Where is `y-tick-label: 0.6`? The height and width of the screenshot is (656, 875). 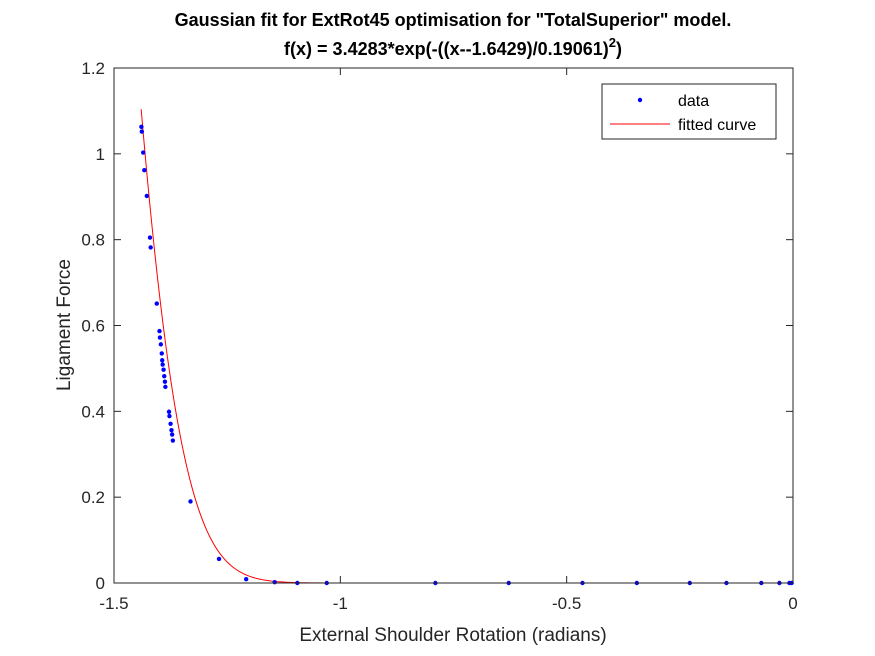 y-tick-label: 0.6 is located at coordinates (93, 326).